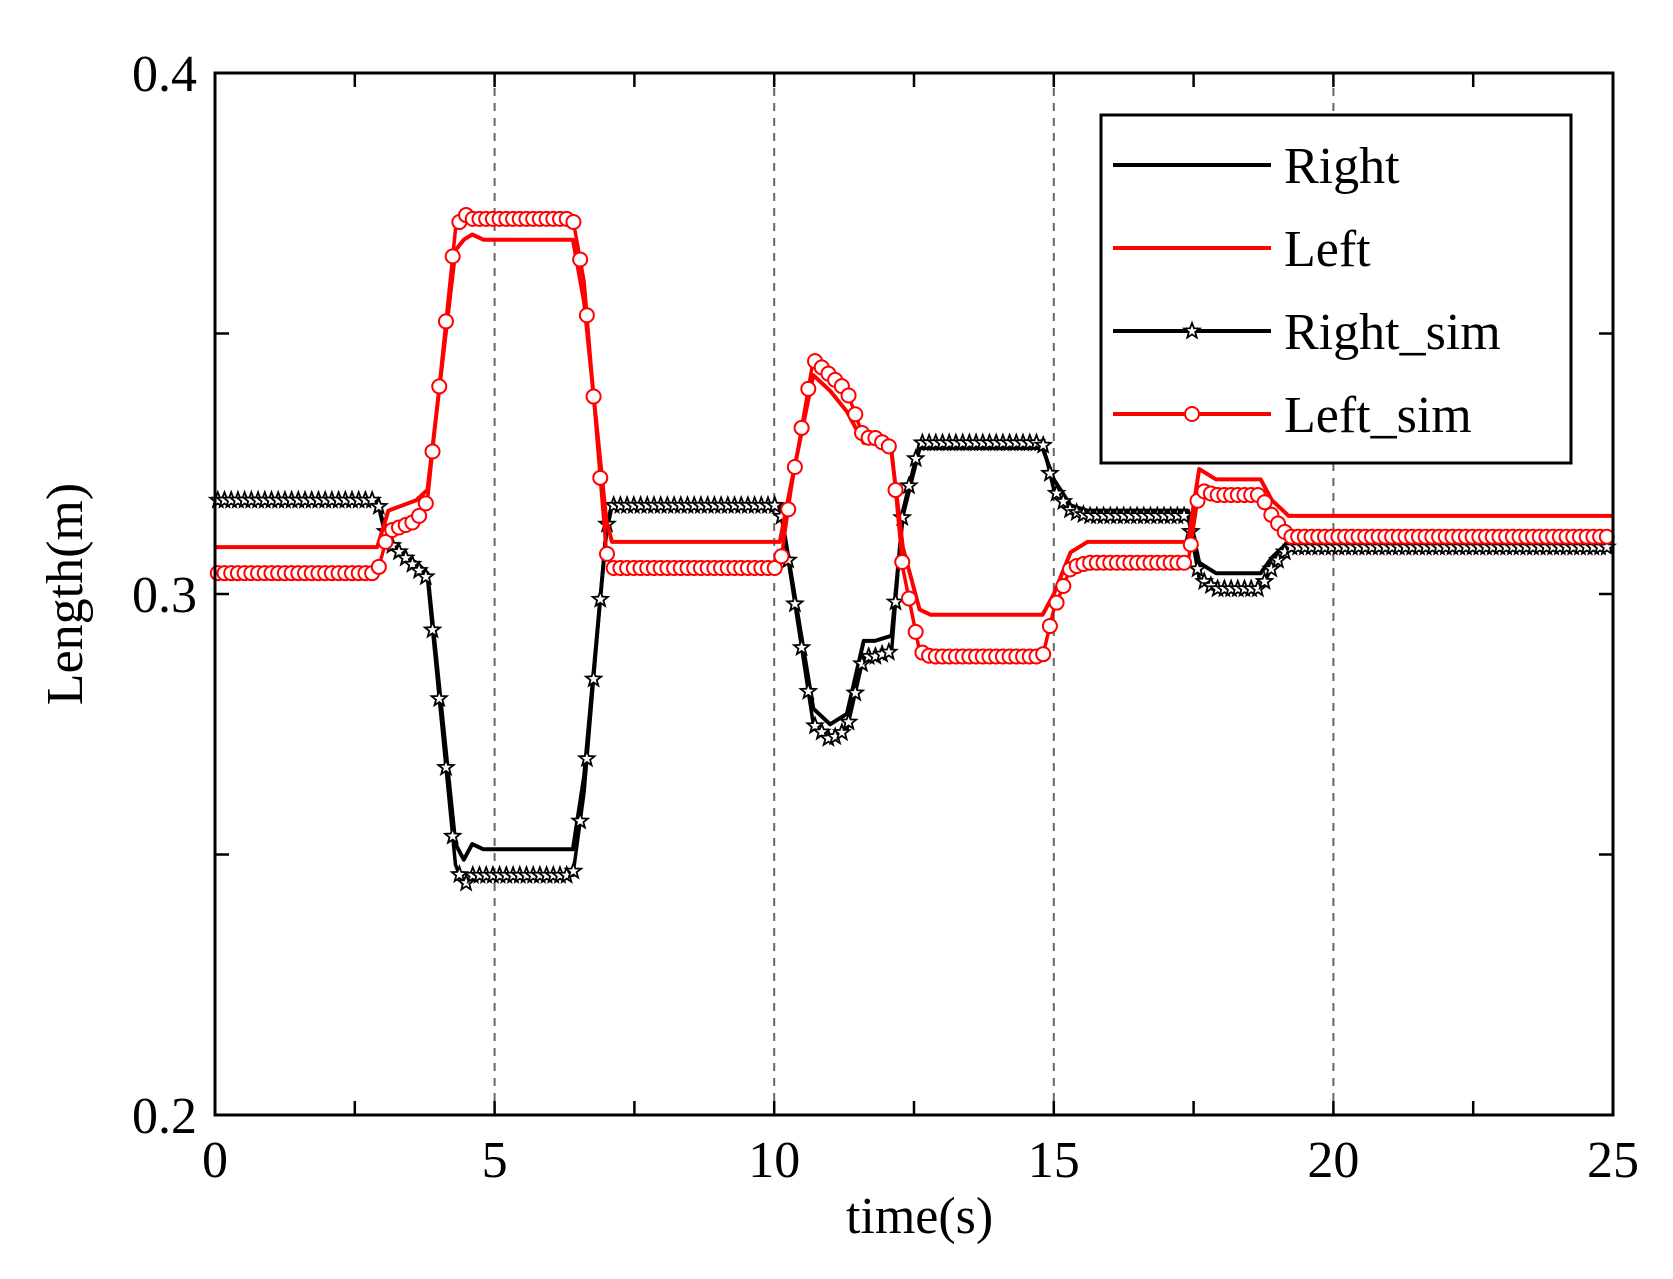 Image resolution: width=1673 pixels, height=1279 pixels. I want to click on x-tick-label: 20, so click(1333, 1160).